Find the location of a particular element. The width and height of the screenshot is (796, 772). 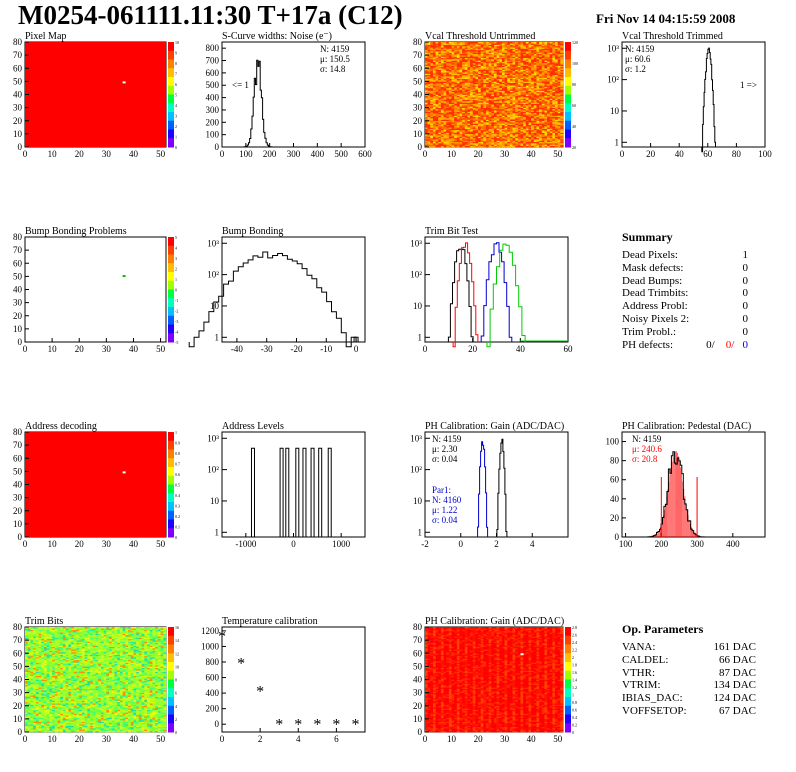

colorbar-label: 1 is located at coordinates (176, 137).